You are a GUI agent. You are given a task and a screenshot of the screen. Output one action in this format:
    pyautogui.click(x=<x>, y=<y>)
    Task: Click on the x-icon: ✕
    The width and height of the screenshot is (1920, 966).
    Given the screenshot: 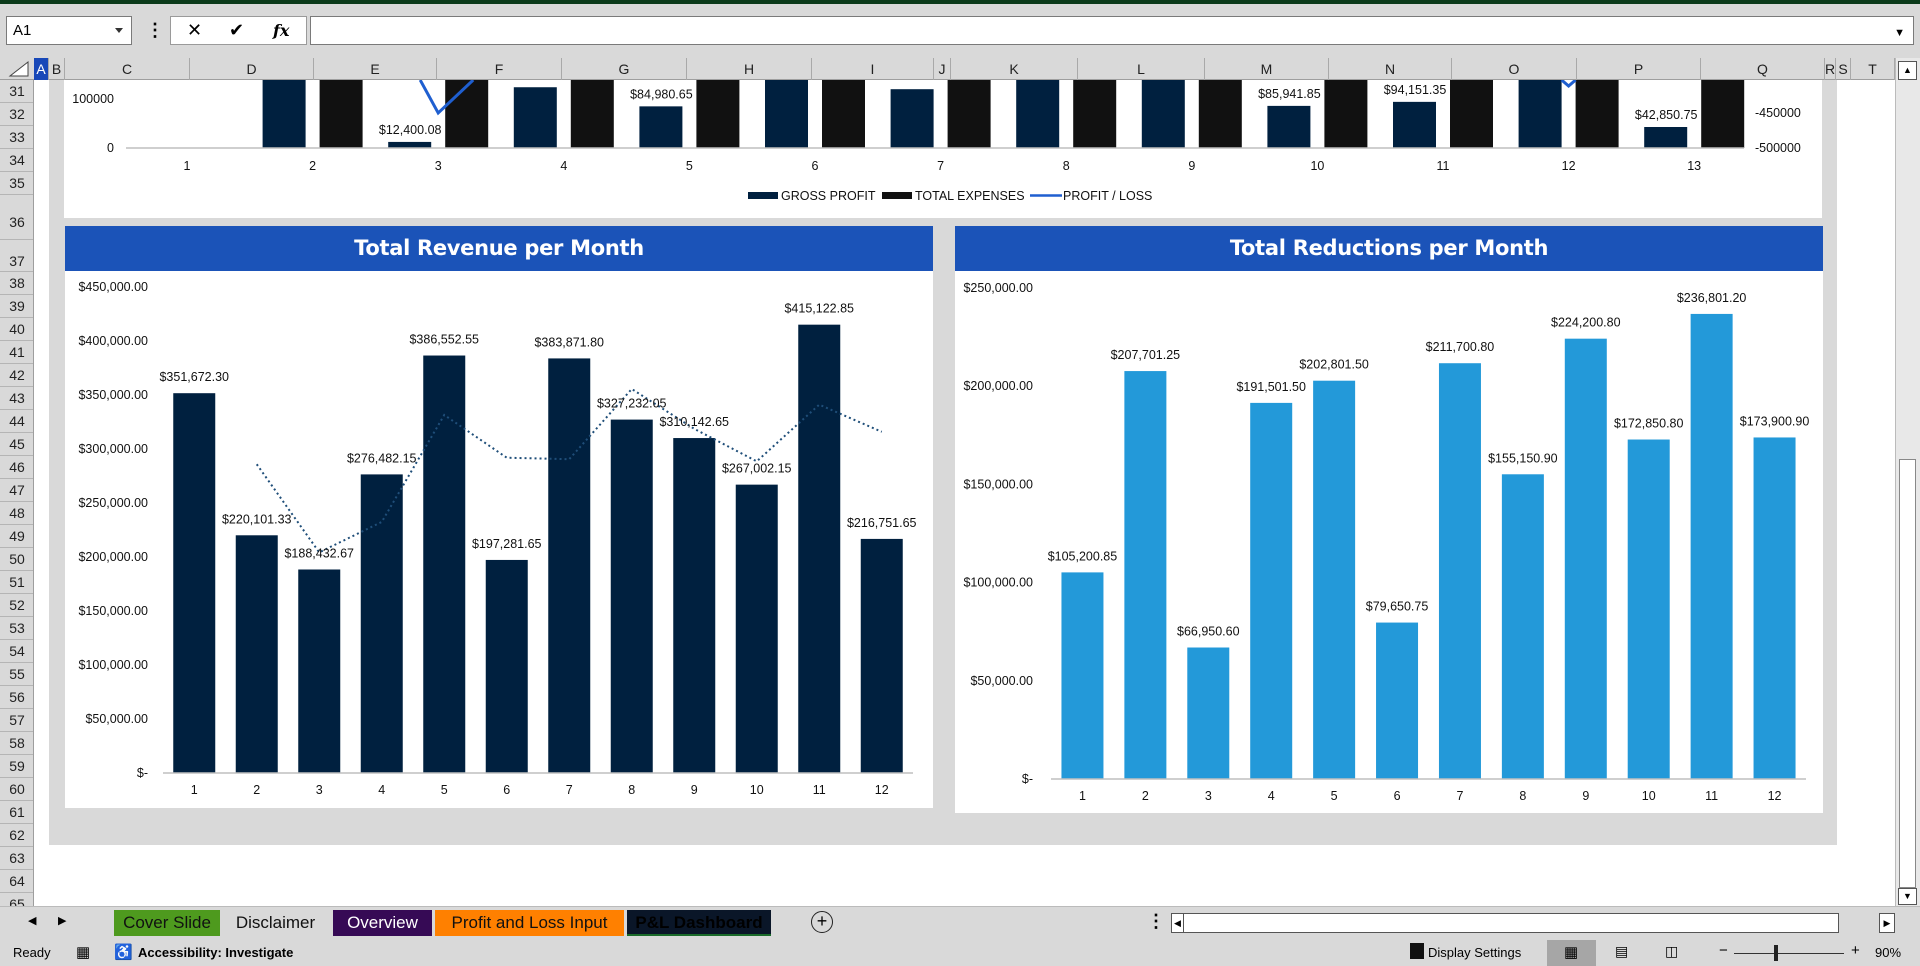 What is the action you would take?
    pyautogui.click(x=195, y=30)
    